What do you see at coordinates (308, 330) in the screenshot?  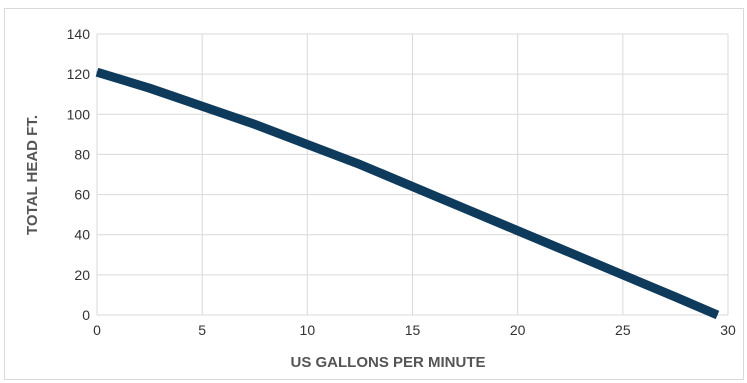 I see `x-tick-label: 10` at bounding box center [308, 330].